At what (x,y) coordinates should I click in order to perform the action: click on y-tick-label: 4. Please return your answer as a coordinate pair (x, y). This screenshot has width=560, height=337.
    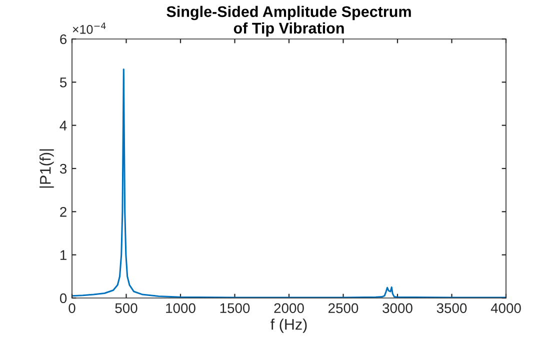
    Looking at the image, I should click on (63, 125).